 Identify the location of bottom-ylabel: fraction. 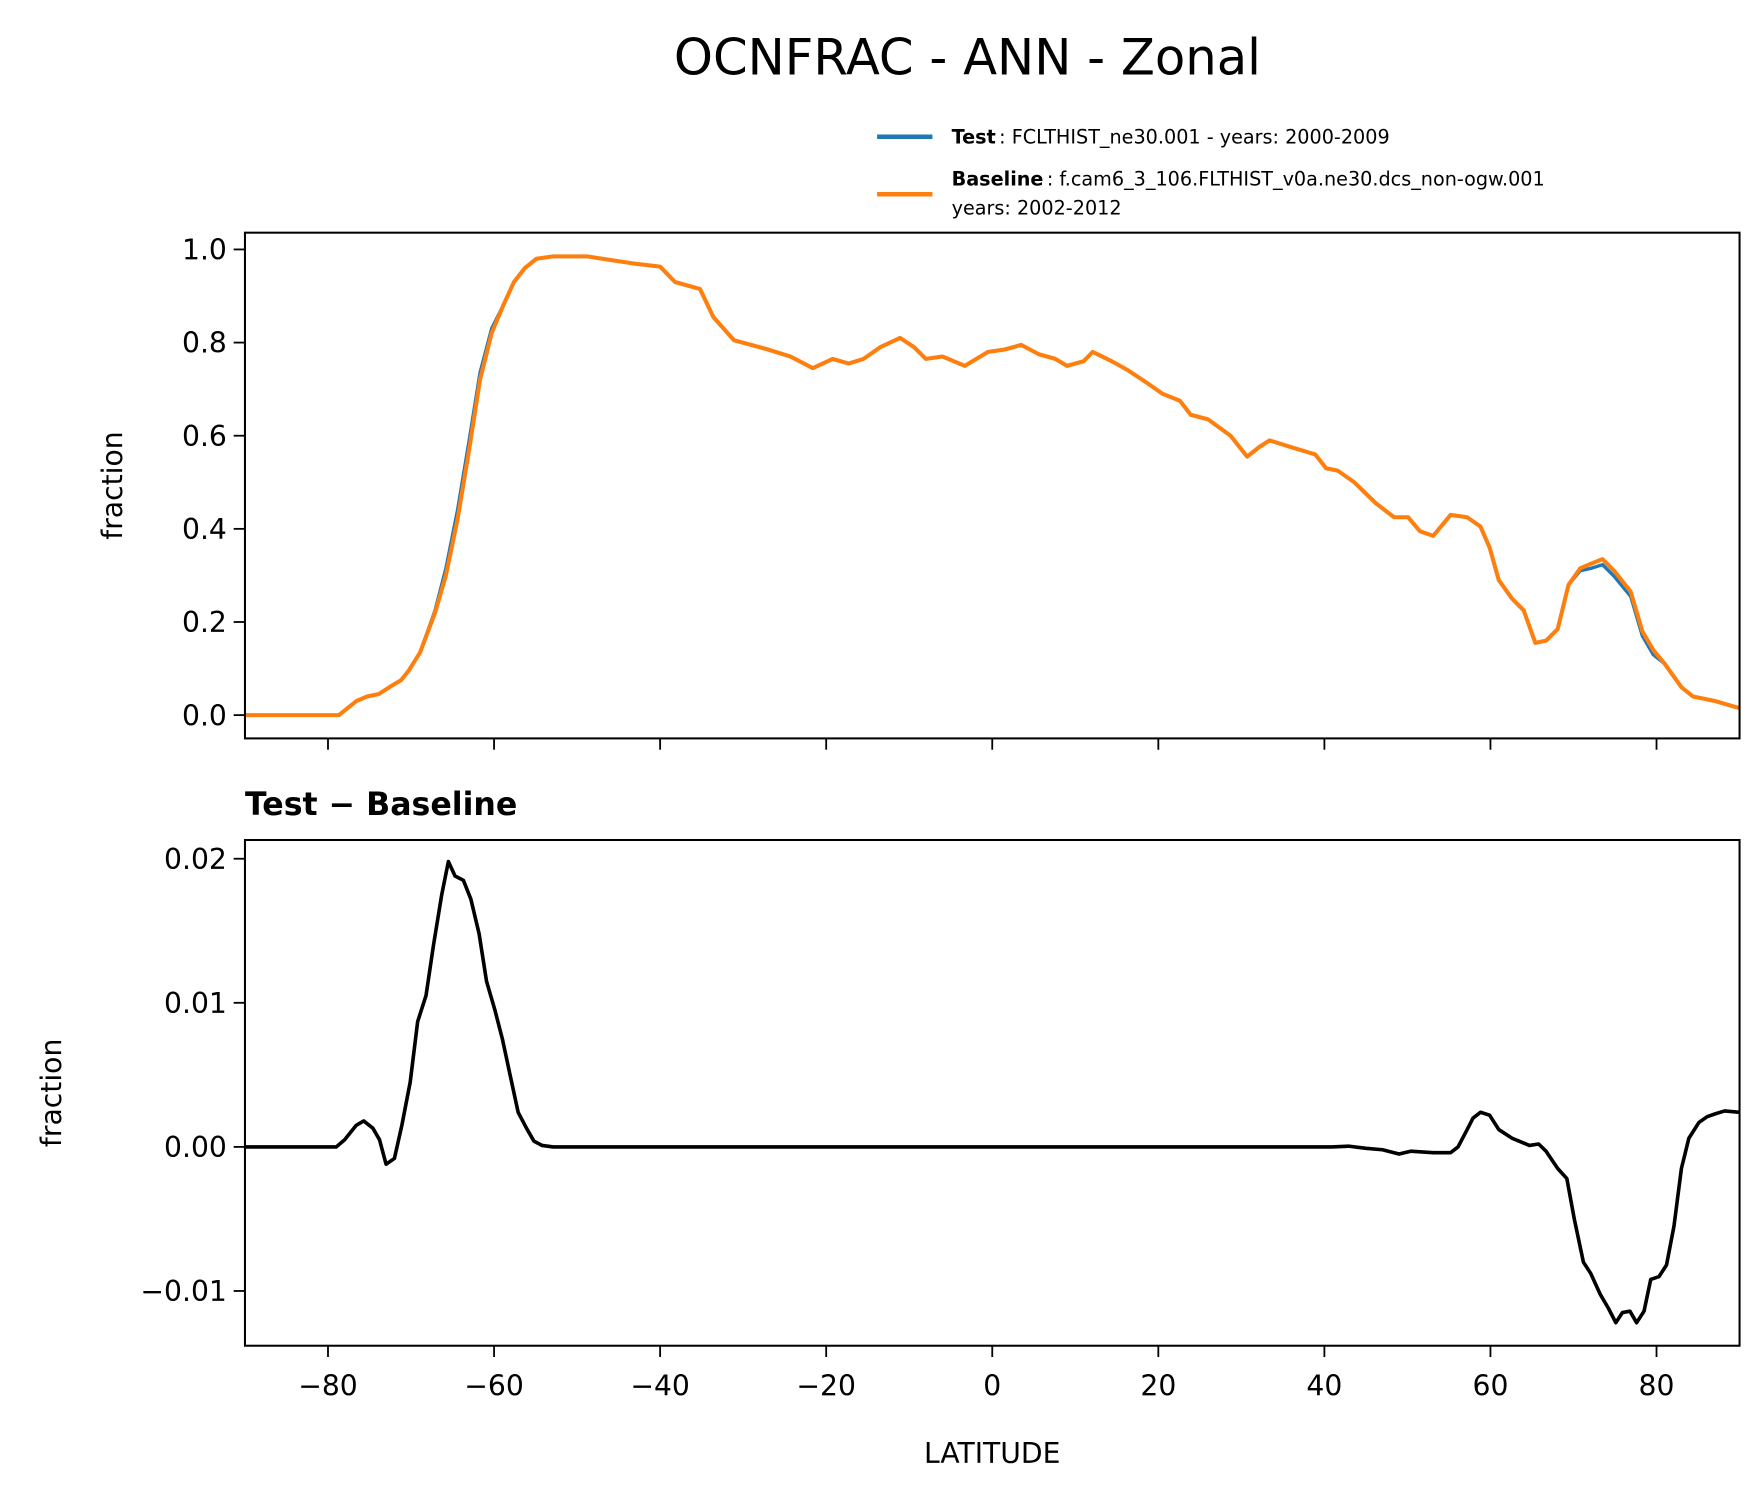
(51, 1093).